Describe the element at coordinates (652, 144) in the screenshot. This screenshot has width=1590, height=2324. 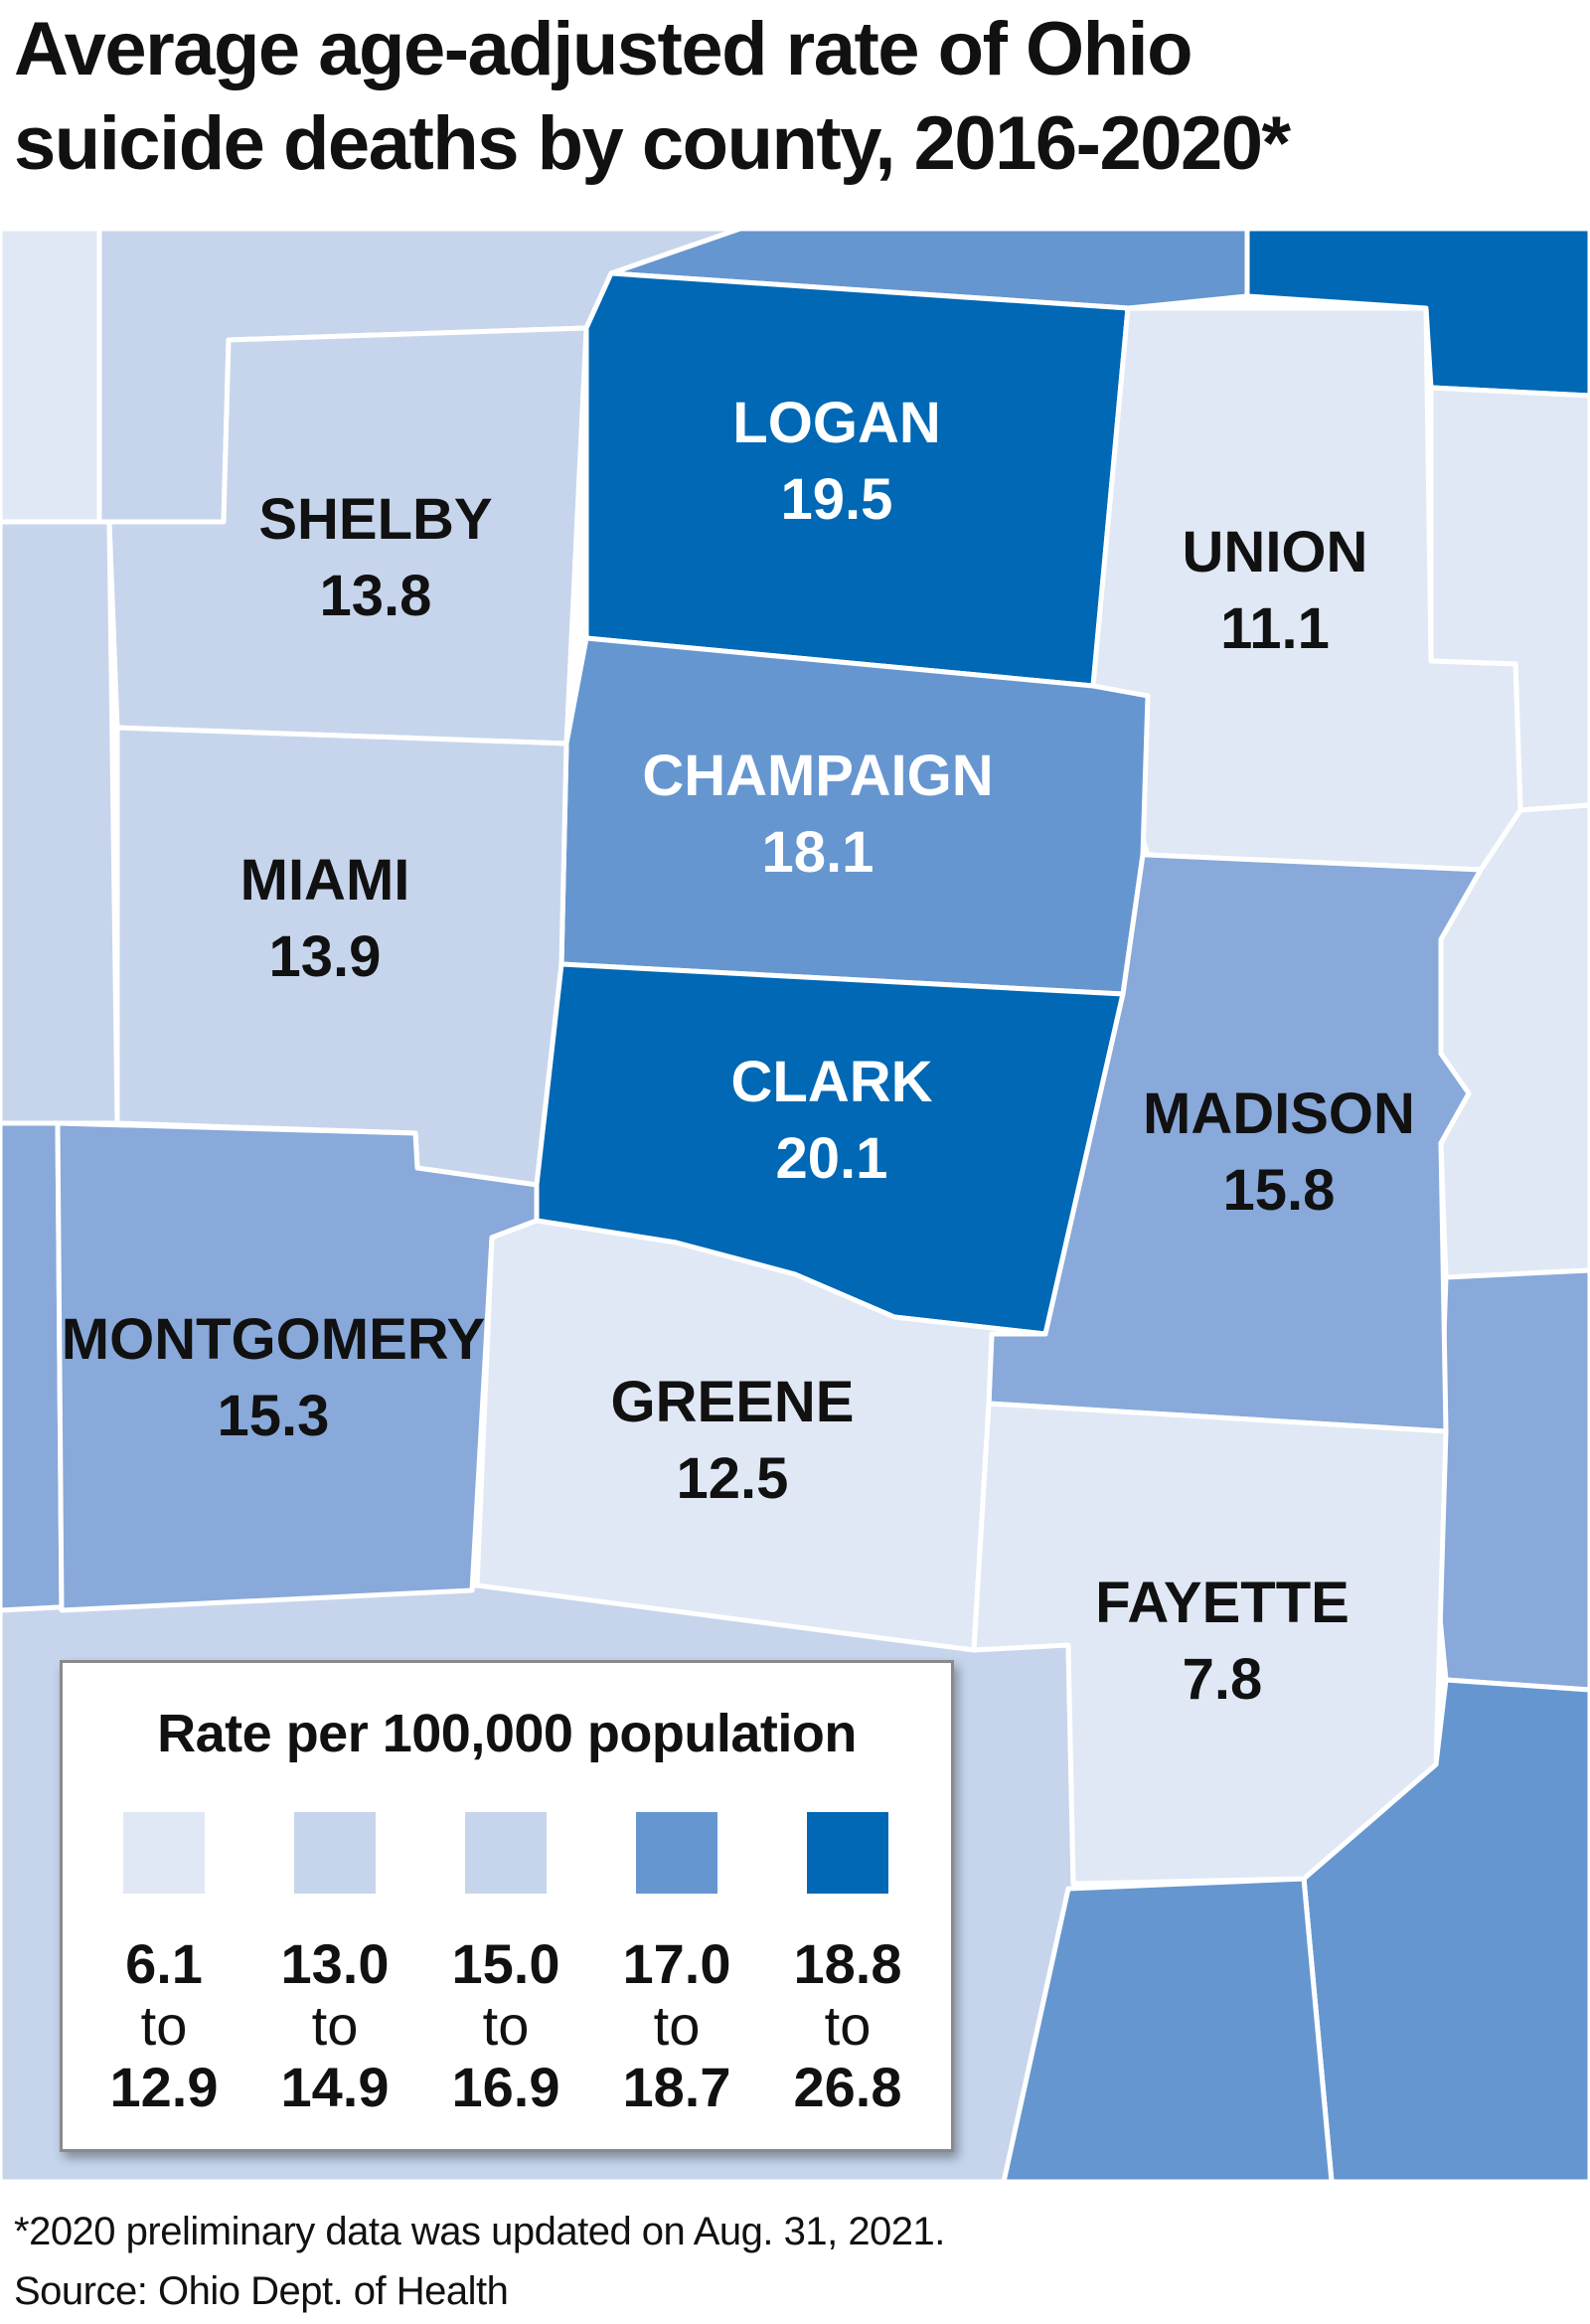
I see `title-line-2: suicide deaths by county, 2016-2020*` at that location.